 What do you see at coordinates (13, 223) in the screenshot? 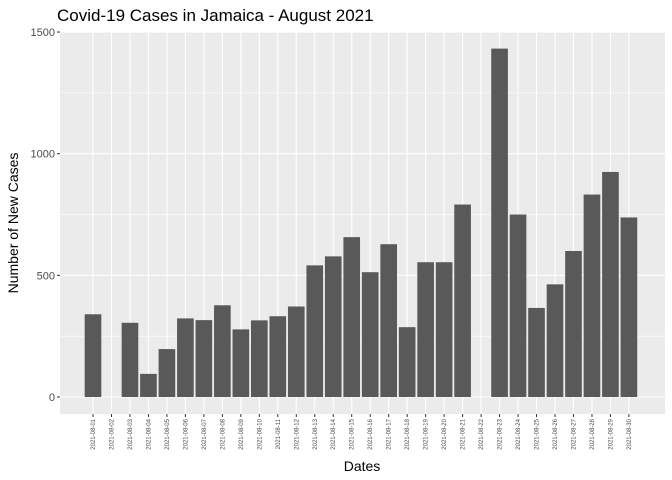
I see `y-axis-title: Number of New Cases` at bounding box center [13, 223].